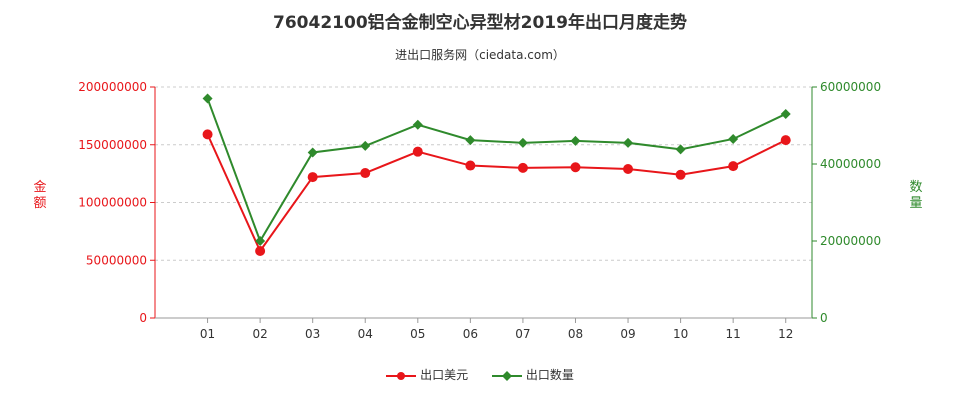 This screenshot has width=960, height=400. What do you see at coordinates (733, 334) in the screenshot?
I see `x-tick-label: 11` at bounding box center [733, 334].